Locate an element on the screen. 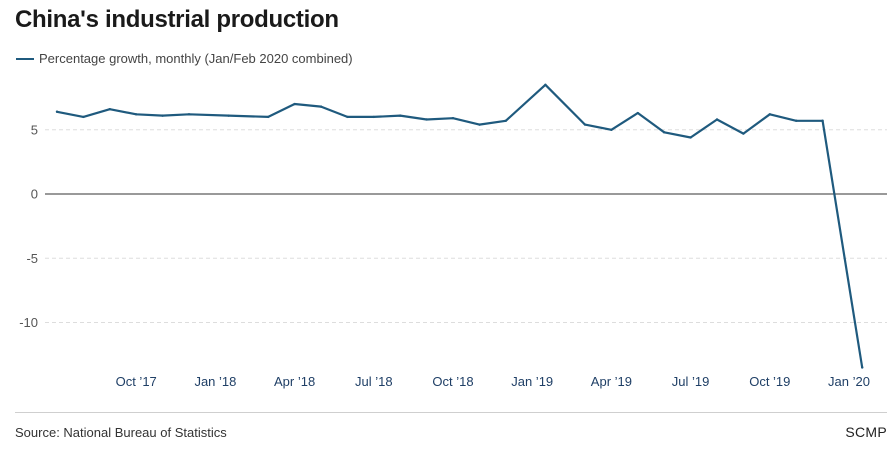 This screenshot has height=464, width=895. x-tick-label: Jan ’18 is located at coordinates (215, 381).